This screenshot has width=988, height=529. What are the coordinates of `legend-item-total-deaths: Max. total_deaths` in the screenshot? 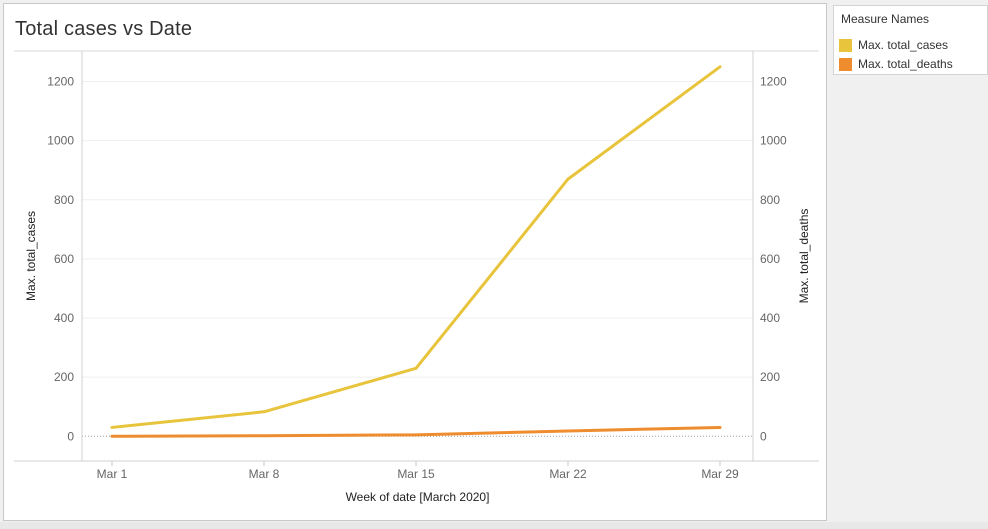 It's located at (896, 64).